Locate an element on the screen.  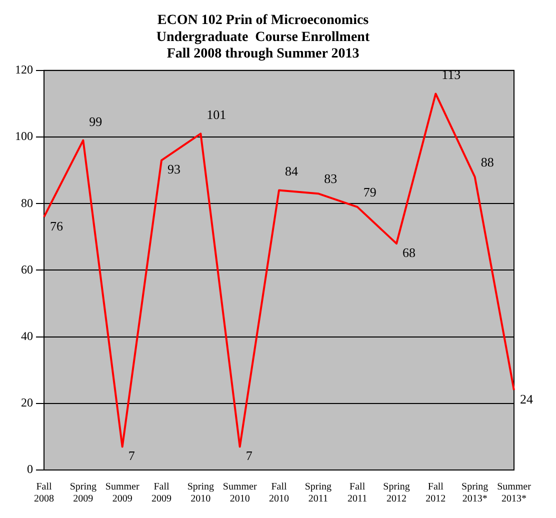
y-tick-label: 120 is located at coordinates (24, 69).